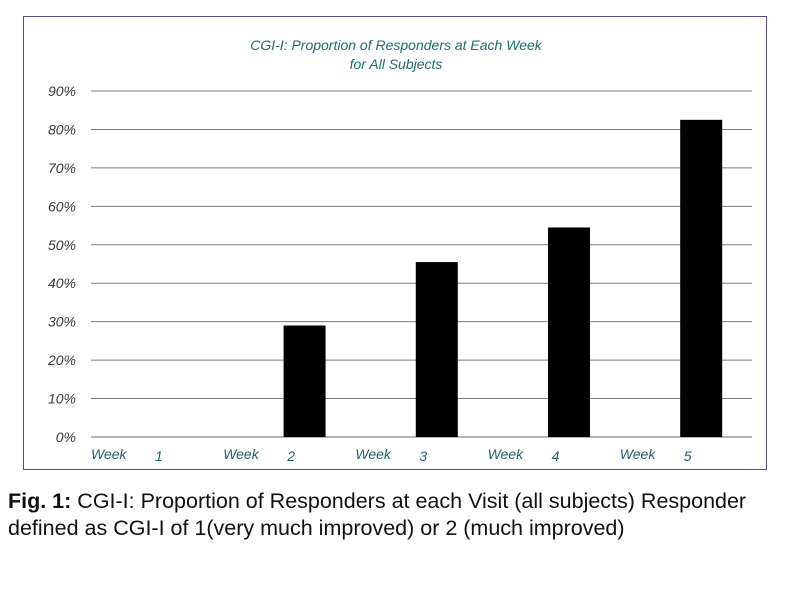  What do you see at coordinates (423, 456) in the screenshot?
I see `x-tick-label-number: 3` at bounding box center [423, 456].